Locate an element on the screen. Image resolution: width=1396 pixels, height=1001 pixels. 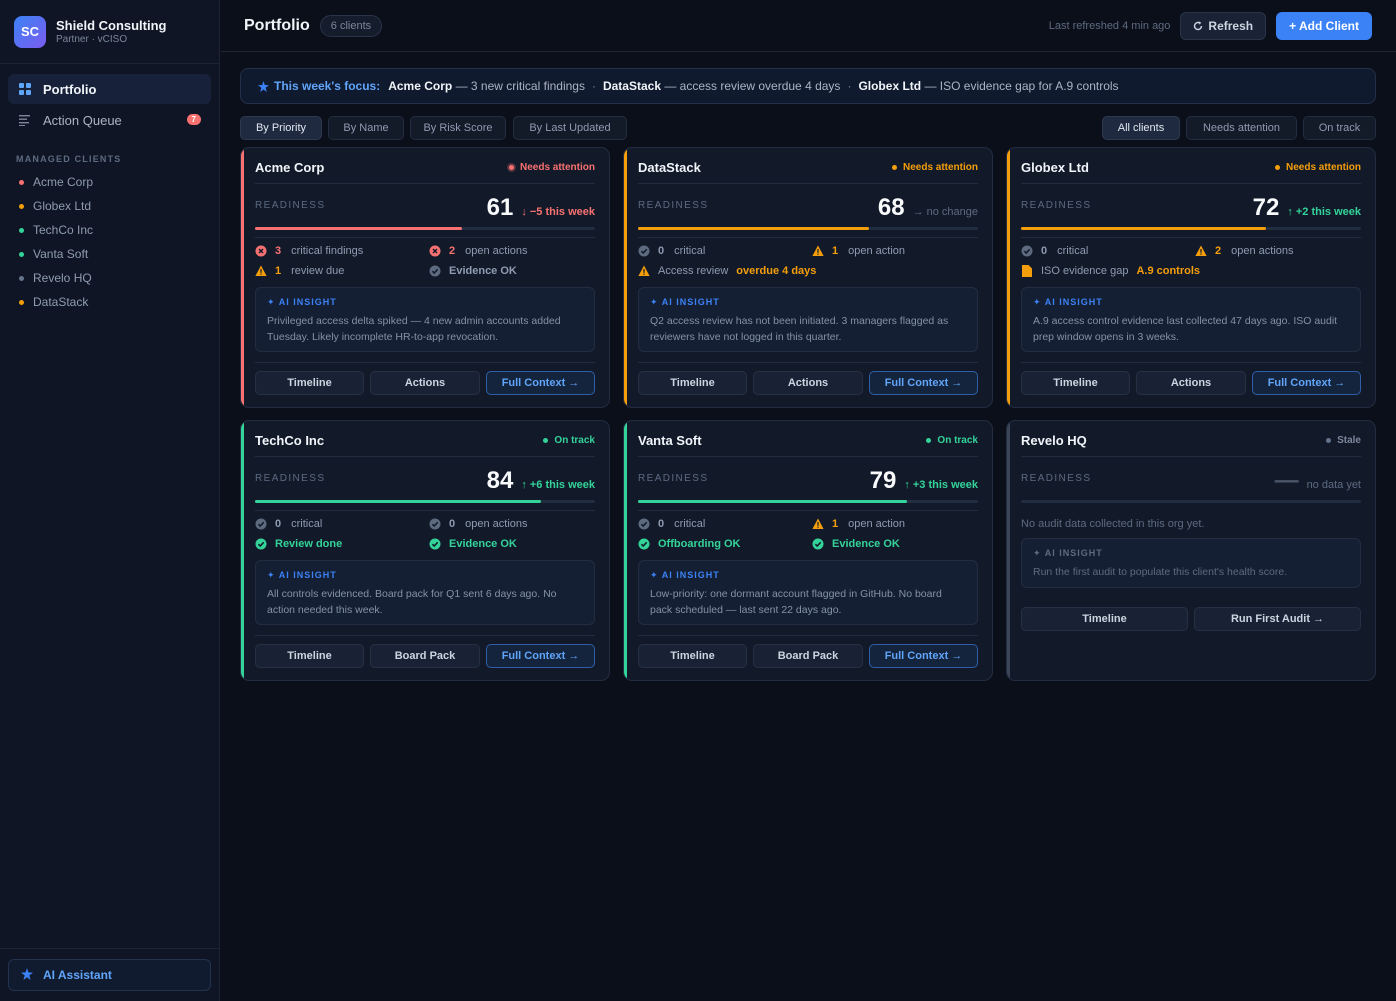
readiness-score: 61 is located at coordinates (500, 207).